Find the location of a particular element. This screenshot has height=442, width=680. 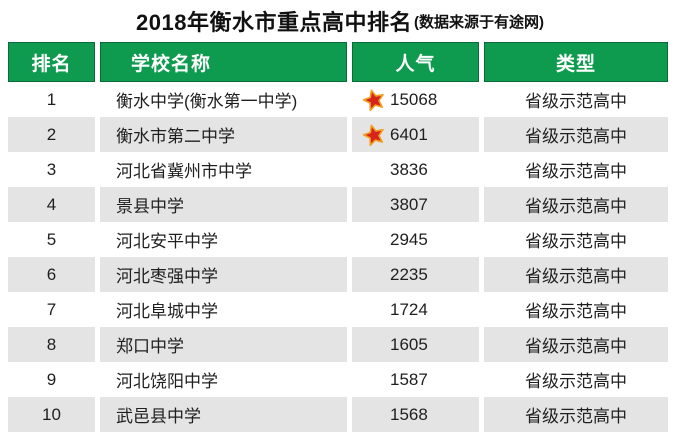

popularity-cell: 6401 is located at coordinates (415, 134).